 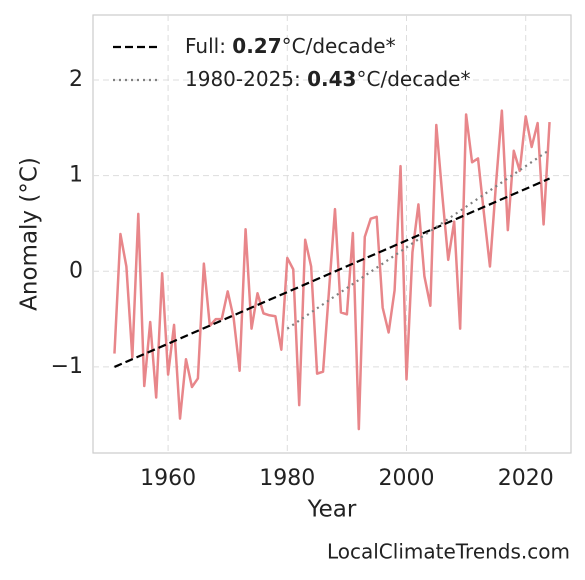 I want to click on x-tick-label: 1980, so click(x=287, y=478).